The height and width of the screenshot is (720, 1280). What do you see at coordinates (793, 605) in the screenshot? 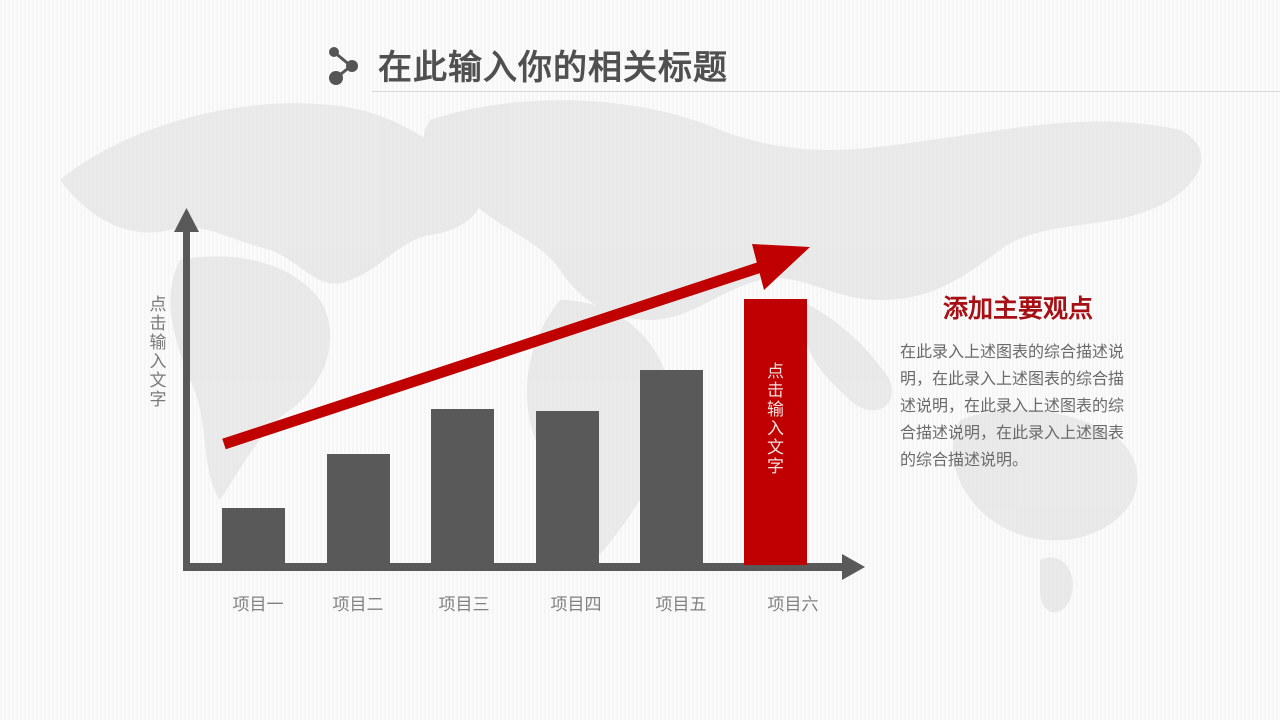
I see `x-label-6: 项目六` at bounding box center [793, 605].